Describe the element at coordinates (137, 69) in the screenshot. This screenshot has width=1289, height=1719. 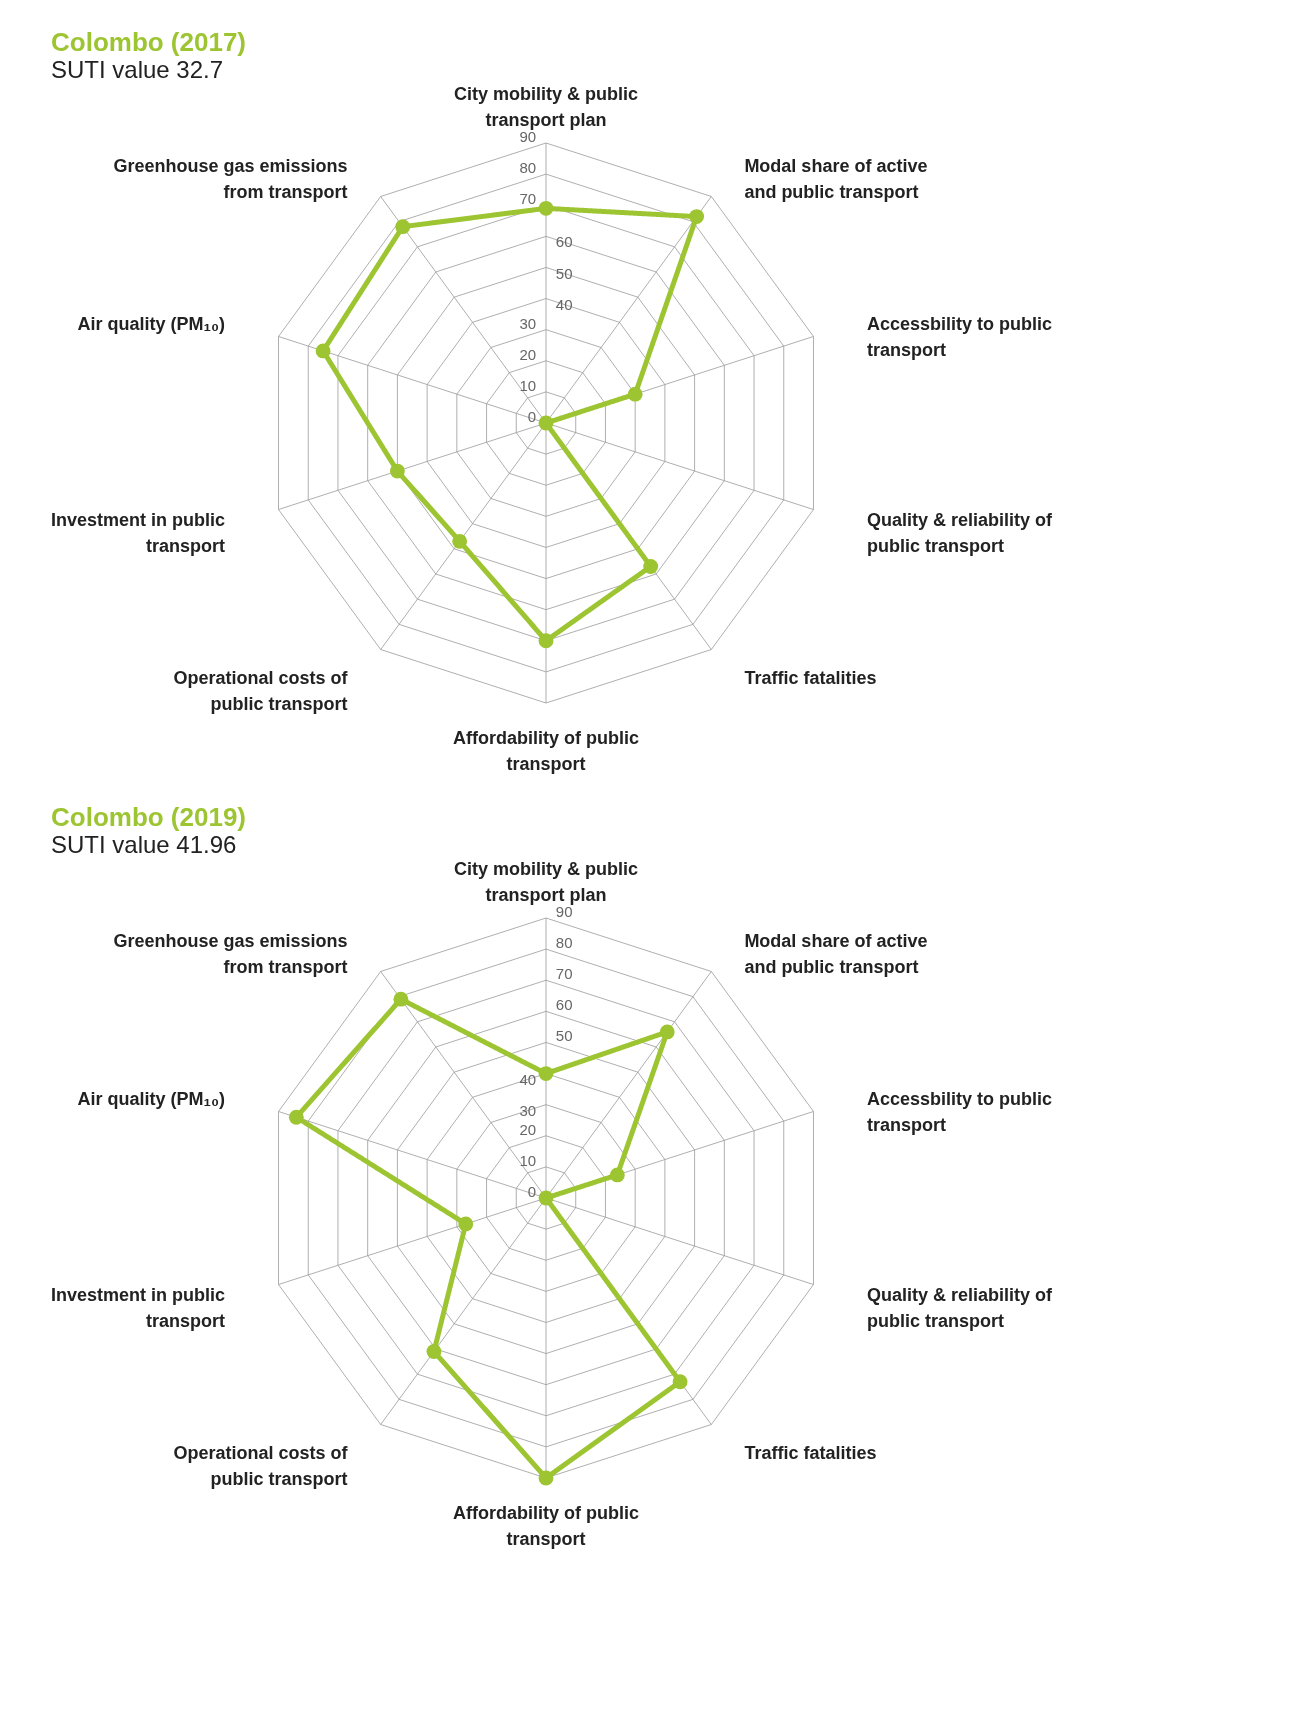
I see `chart-subtitle: SUTI value 32.7` at that location.